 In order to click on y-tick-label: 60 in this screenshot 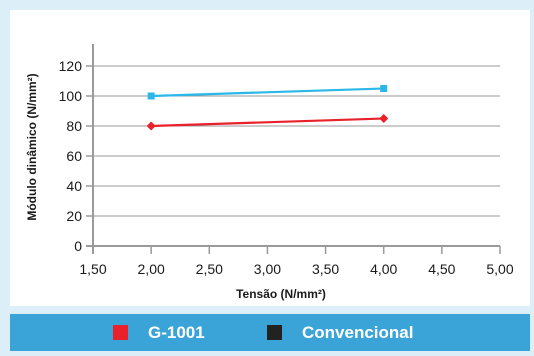, I will do `click(74, 156)`.